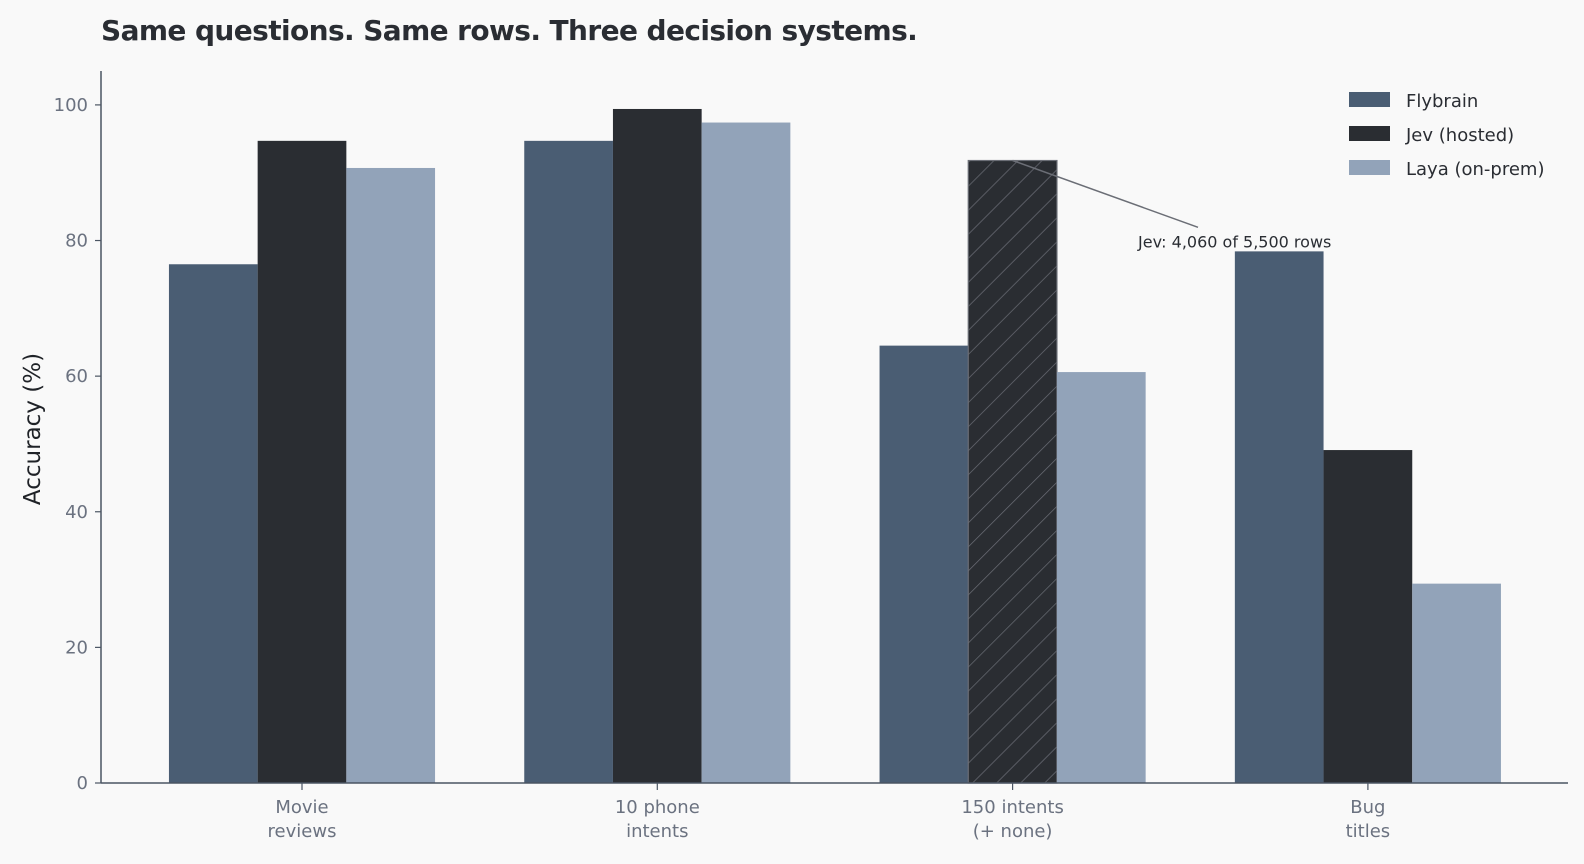 This screenshot has height=864, width=1584. What do you see at coordinates (657, 831) in the screenshot?
I see `x-tick-label-line: intents` at bounding box center [657, 831].